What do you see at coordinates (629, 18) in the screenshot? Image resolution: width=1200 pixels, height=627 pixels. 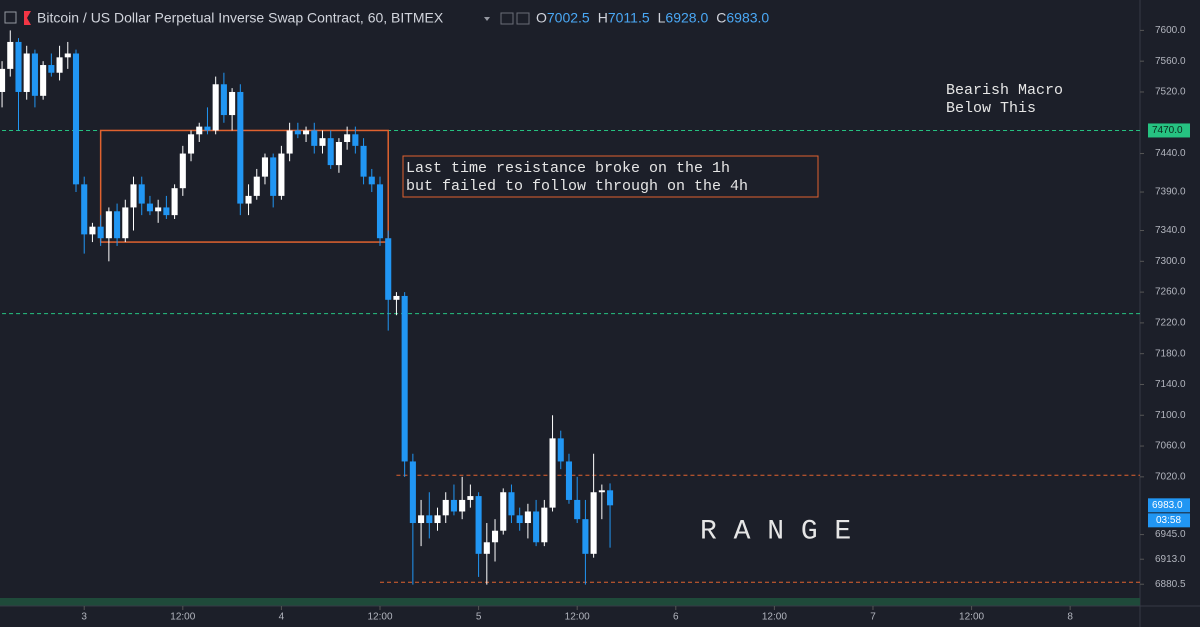 I see `ohlc-value: 7011.5` at bounding box center [629, 18].